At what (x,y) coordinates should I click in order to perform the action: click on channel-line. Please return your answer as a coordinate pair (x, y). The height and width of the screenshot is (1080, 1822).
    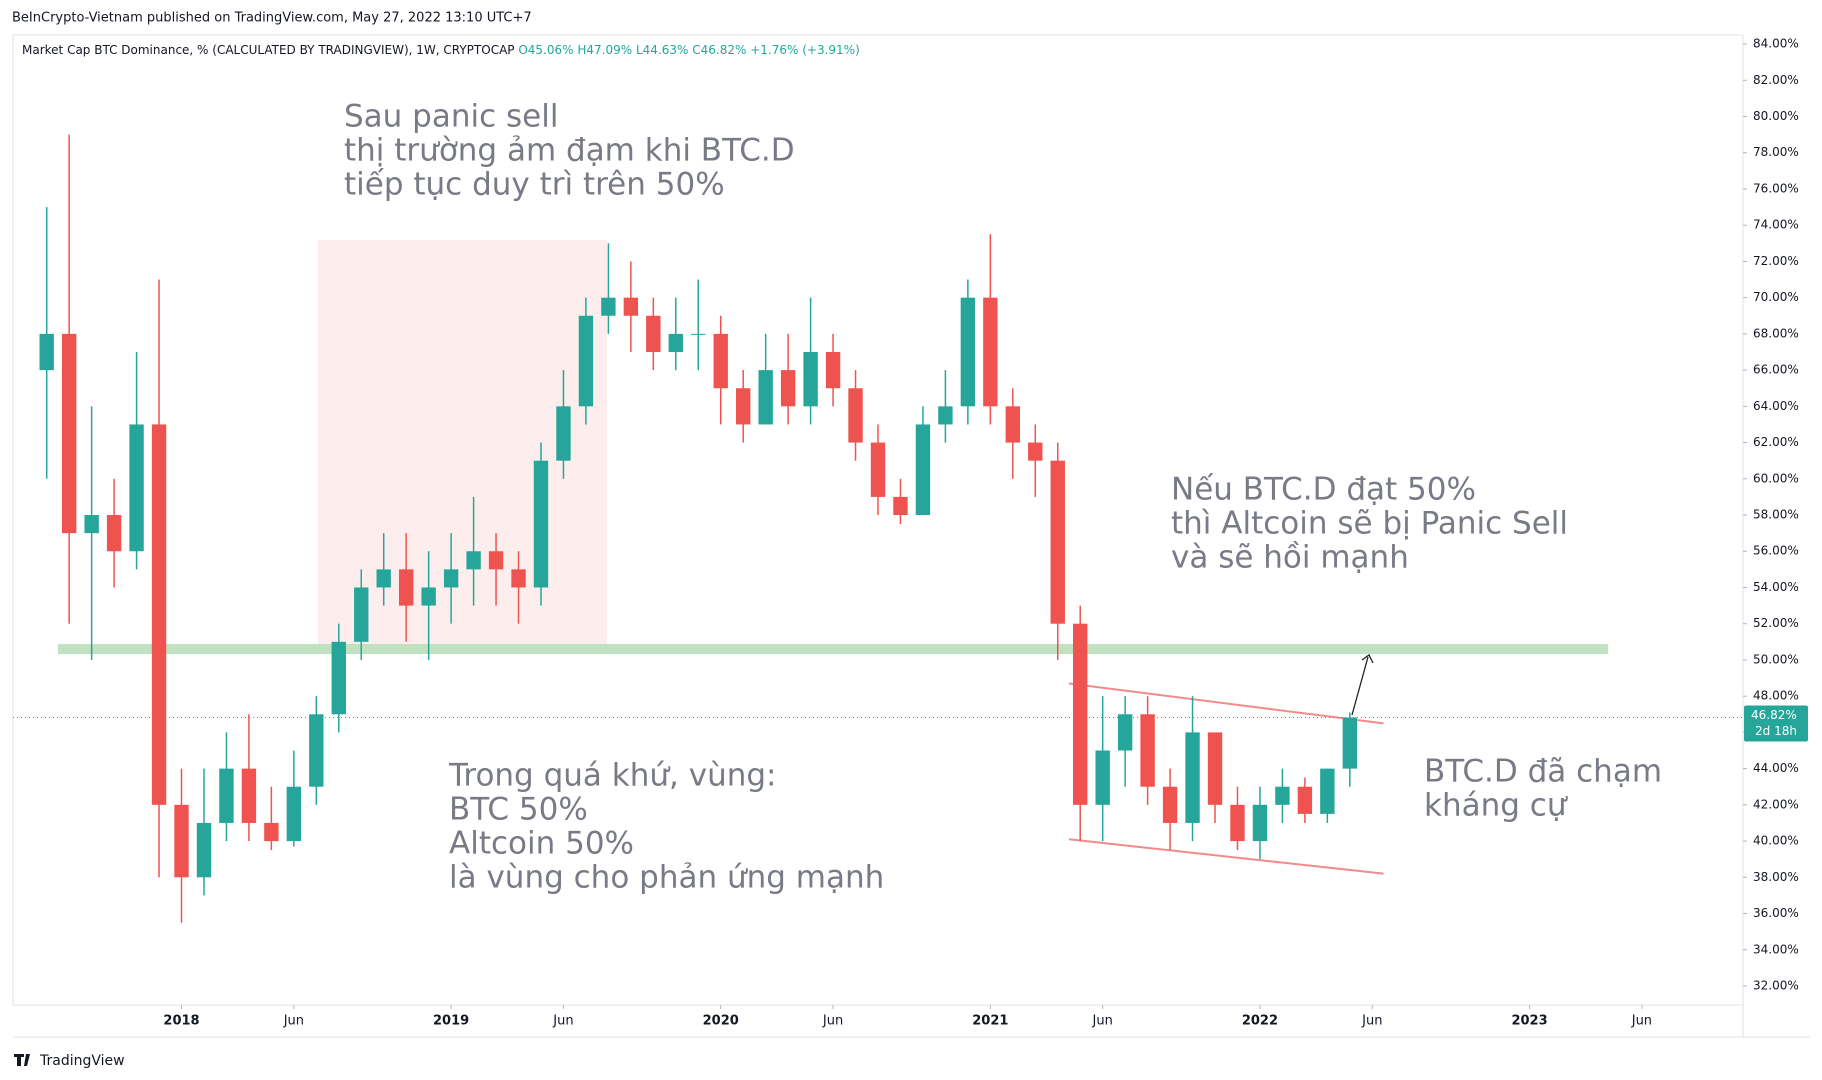
    Looking at the image, I should click on (1226, 856).